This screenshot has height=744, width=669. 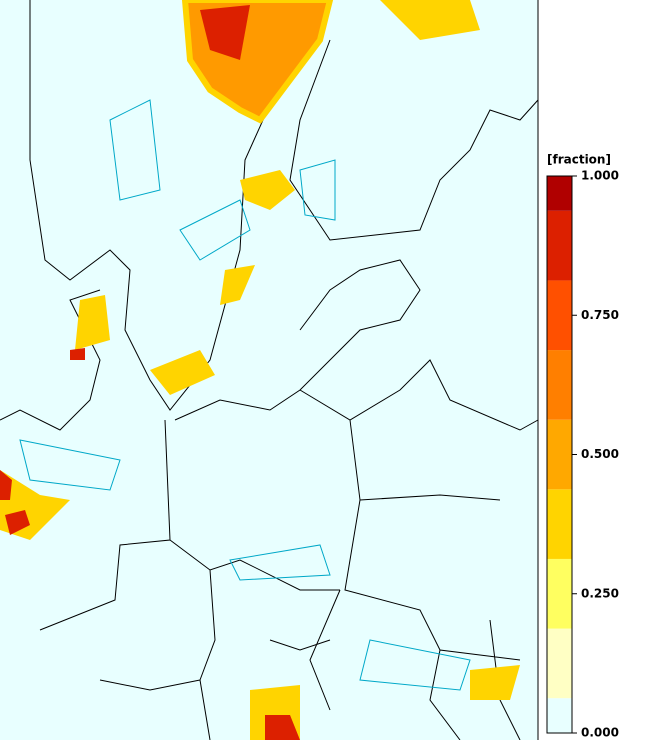 What do you see at coordinates (579, 160) in the screenshot?
I see `colorbar-label: [fraction]` at bounding box center [579, 160].